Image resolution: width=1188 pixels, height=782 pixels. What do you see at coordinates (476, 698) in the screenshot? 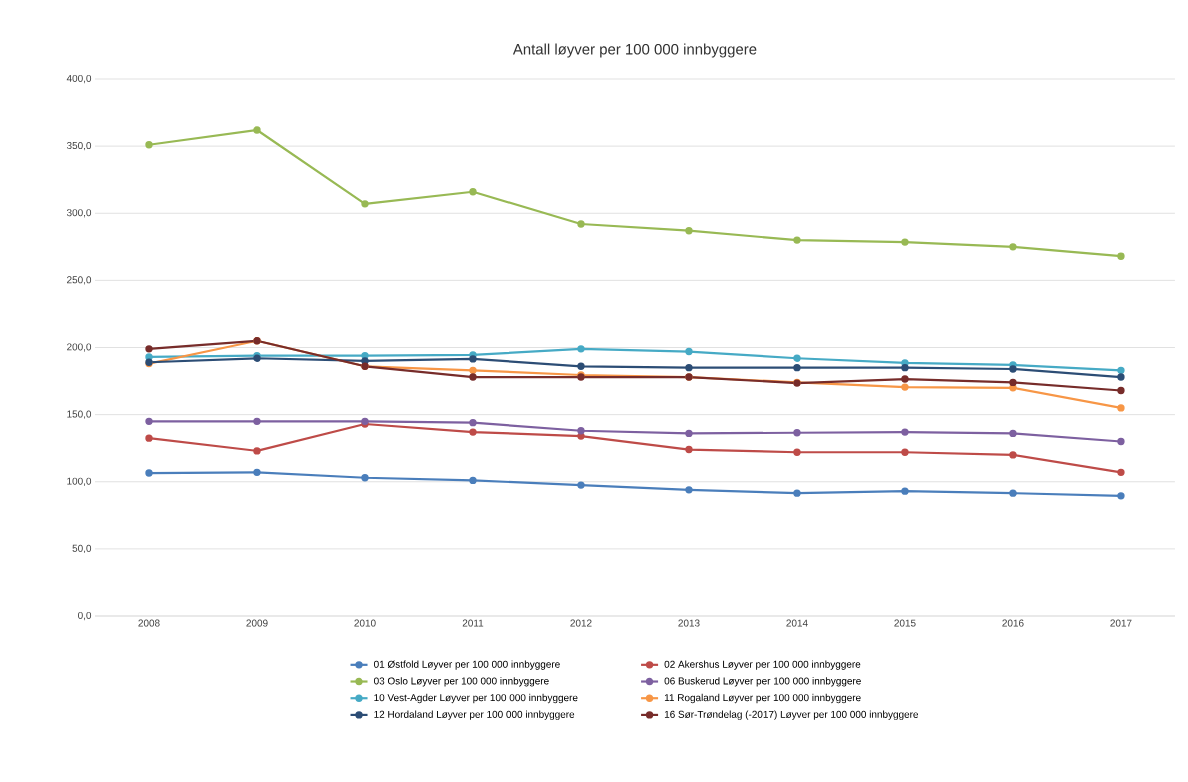
I see `legend-label: 10 Vest-Agder Løyver per 100 000 innbyggere` at bounding box center [476, 698].